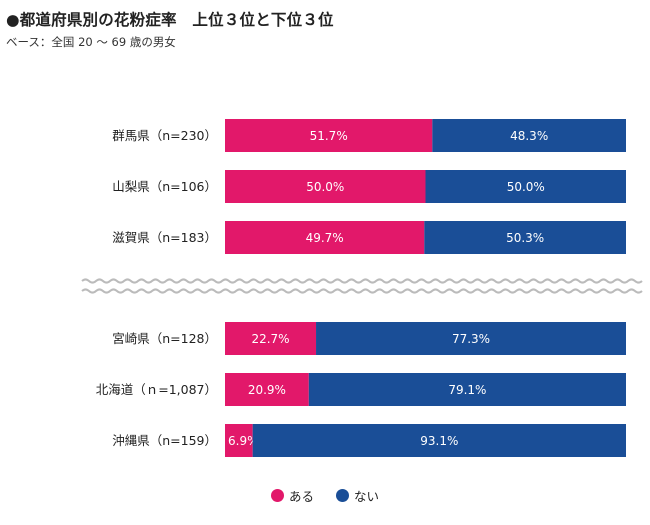  I want to click on data-label: 20.9%, so click(267, 390).